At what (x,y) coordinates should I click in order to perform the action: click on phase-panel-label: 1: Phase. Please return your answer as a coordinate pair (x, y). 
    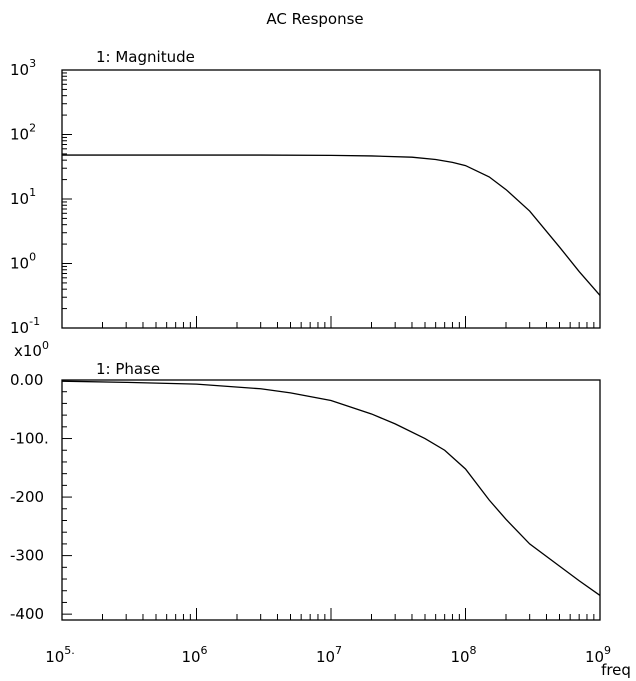
    Looking at the image, I should click on (128, 369).